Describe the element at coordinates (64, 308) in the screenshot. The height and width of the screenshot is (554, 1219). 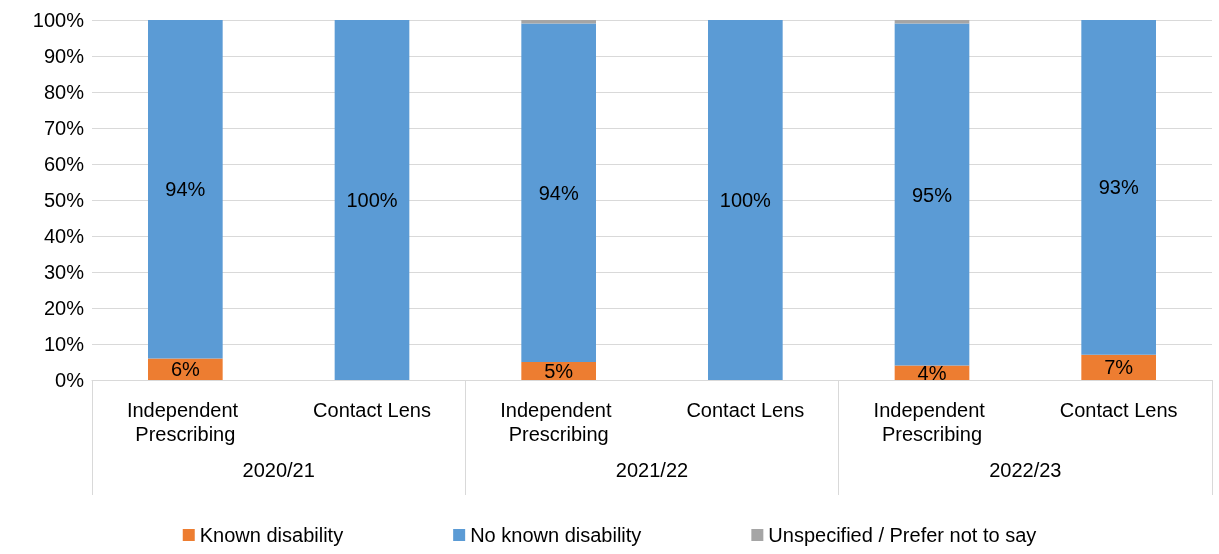
I see `y-tick-label: 20%` at that location.